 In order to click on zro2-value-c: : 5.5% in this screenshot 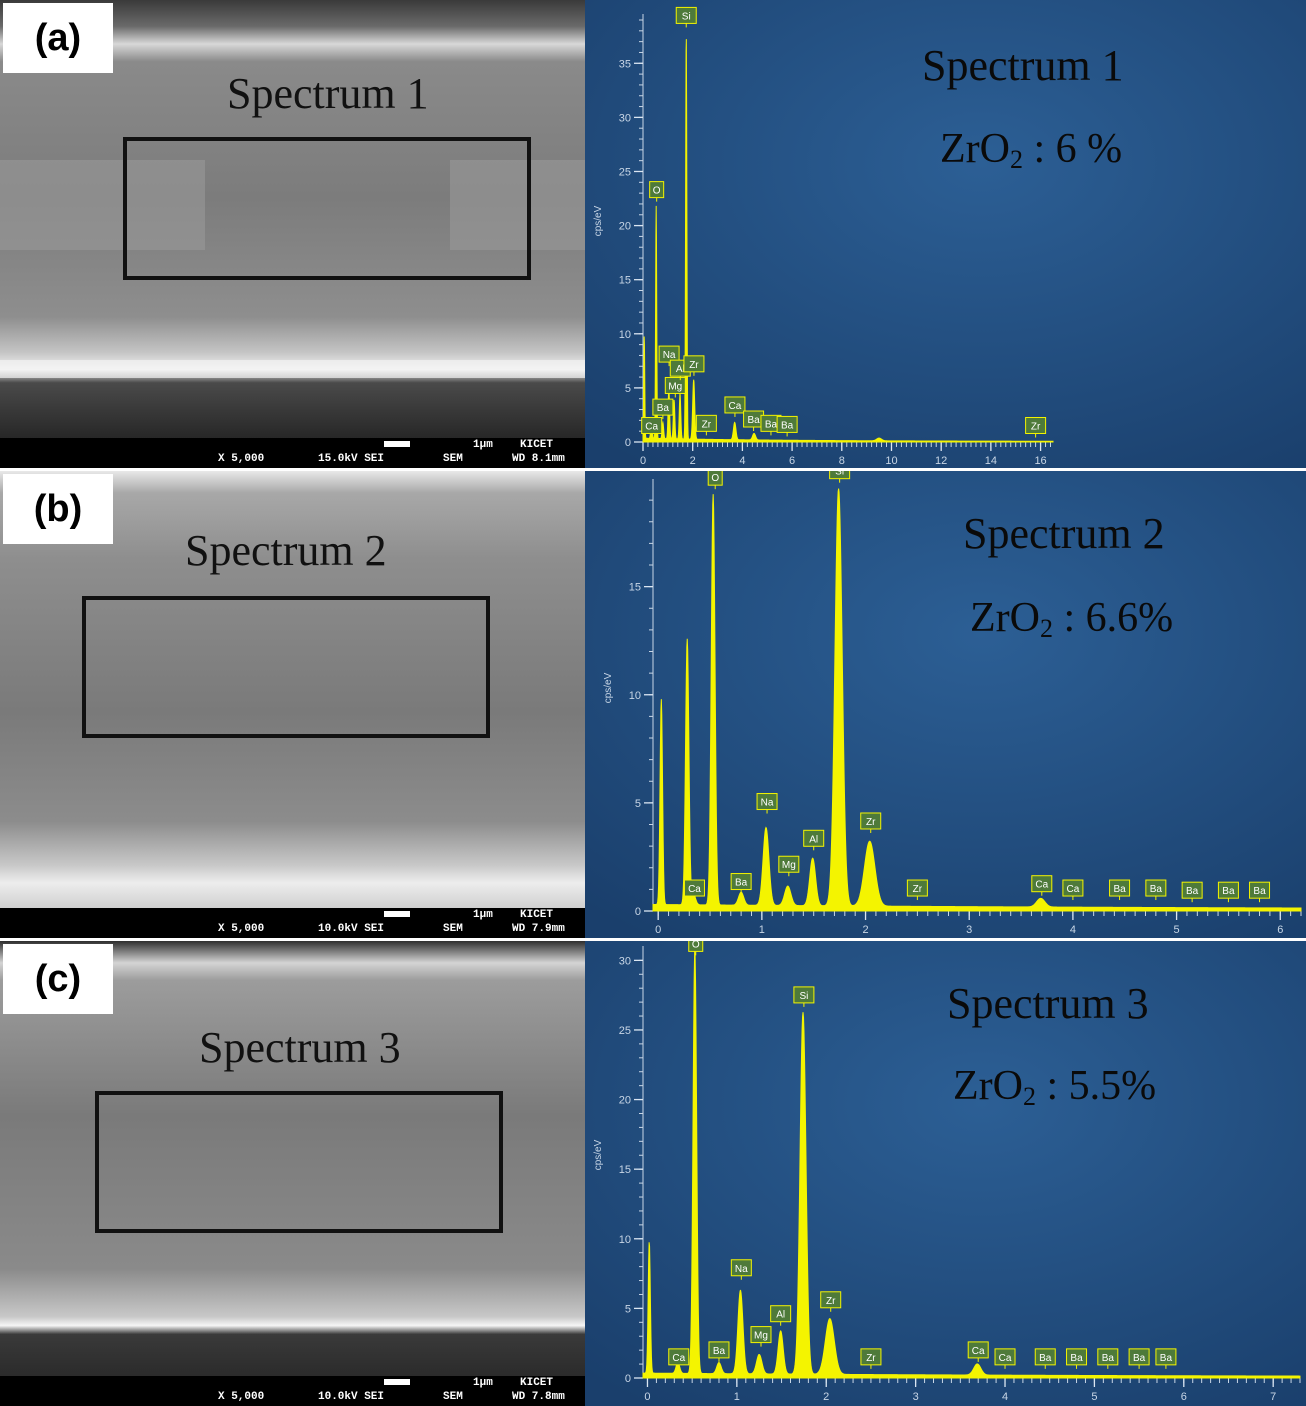, I will do `click(1096, 1086)`.